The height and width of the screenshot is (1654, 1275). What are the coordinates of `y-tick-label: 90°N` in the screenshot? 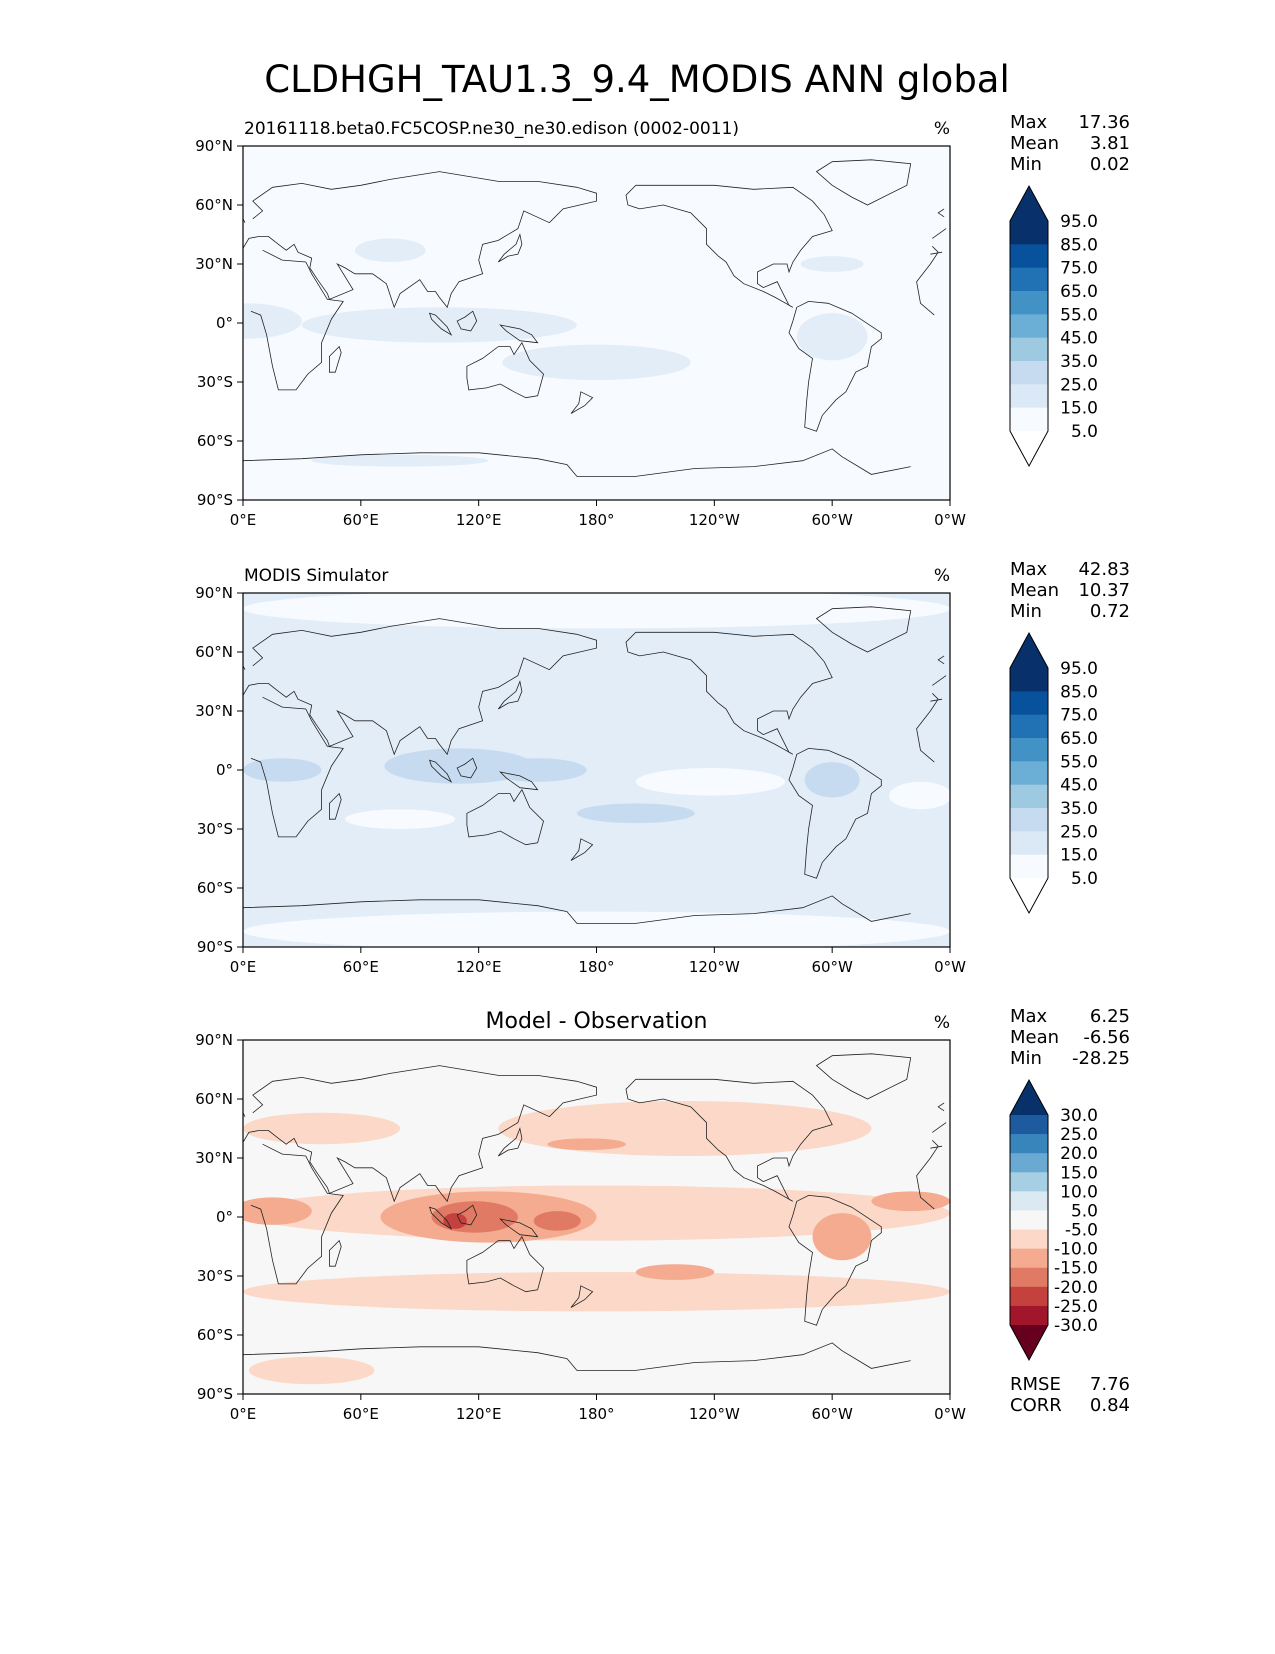 It's located at (214, 146).